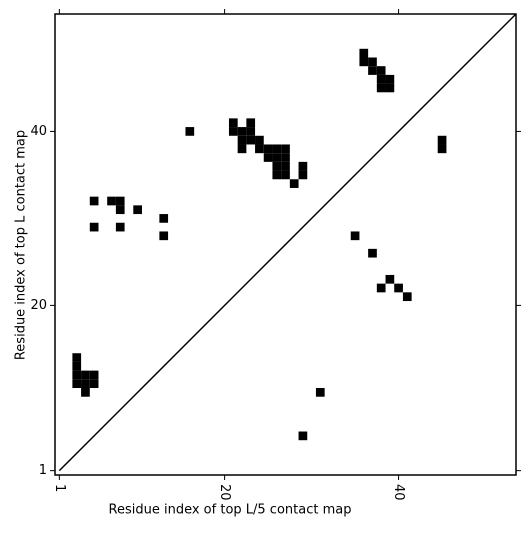 This screenshot has width=531, height=535. Describe the element at coordinates (21, 245) in the screenshot. I see `y-axis-label: Residue index of top L contact map` at that location.